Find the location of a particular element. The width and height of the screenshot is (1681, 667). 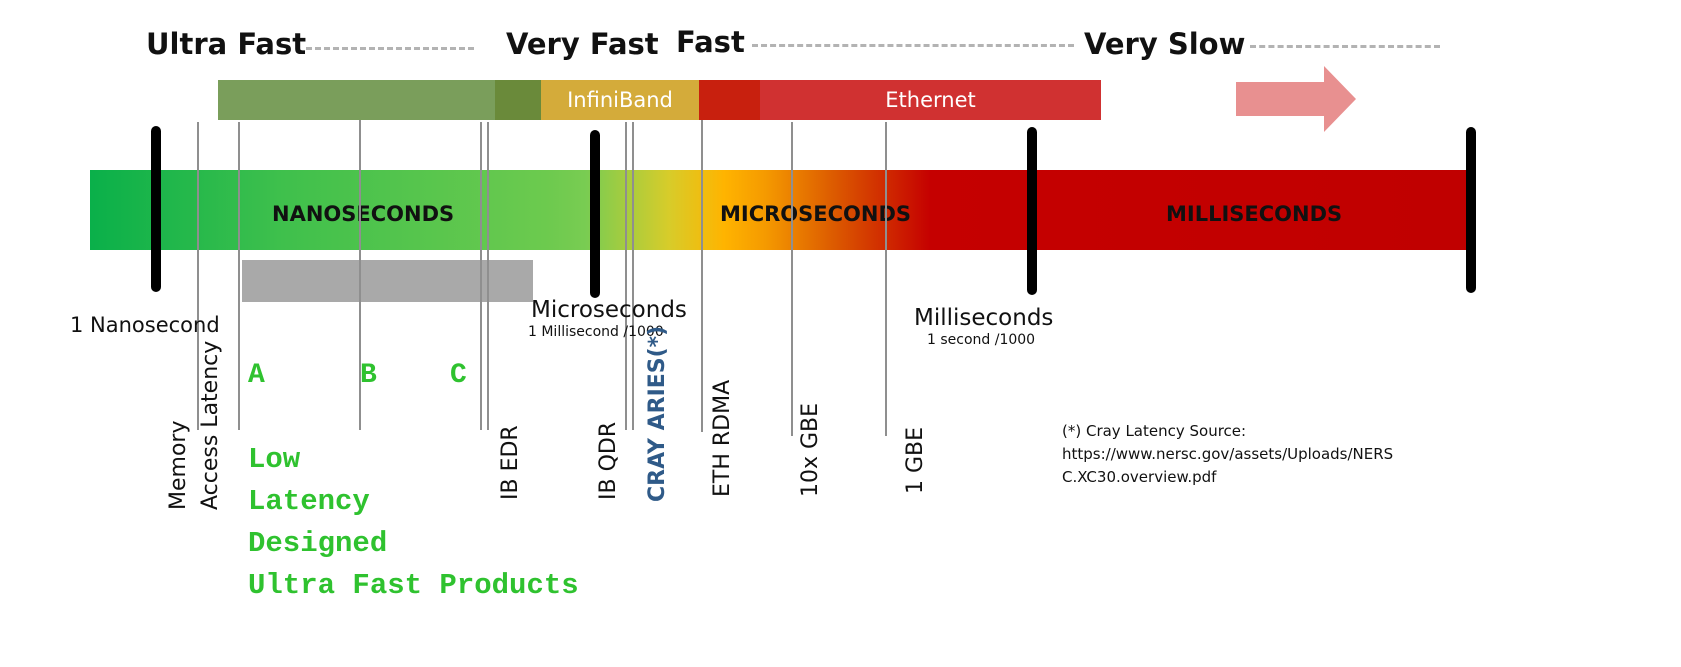

label-milliseconds: Milliseconds is located at coordinates (984, 318).